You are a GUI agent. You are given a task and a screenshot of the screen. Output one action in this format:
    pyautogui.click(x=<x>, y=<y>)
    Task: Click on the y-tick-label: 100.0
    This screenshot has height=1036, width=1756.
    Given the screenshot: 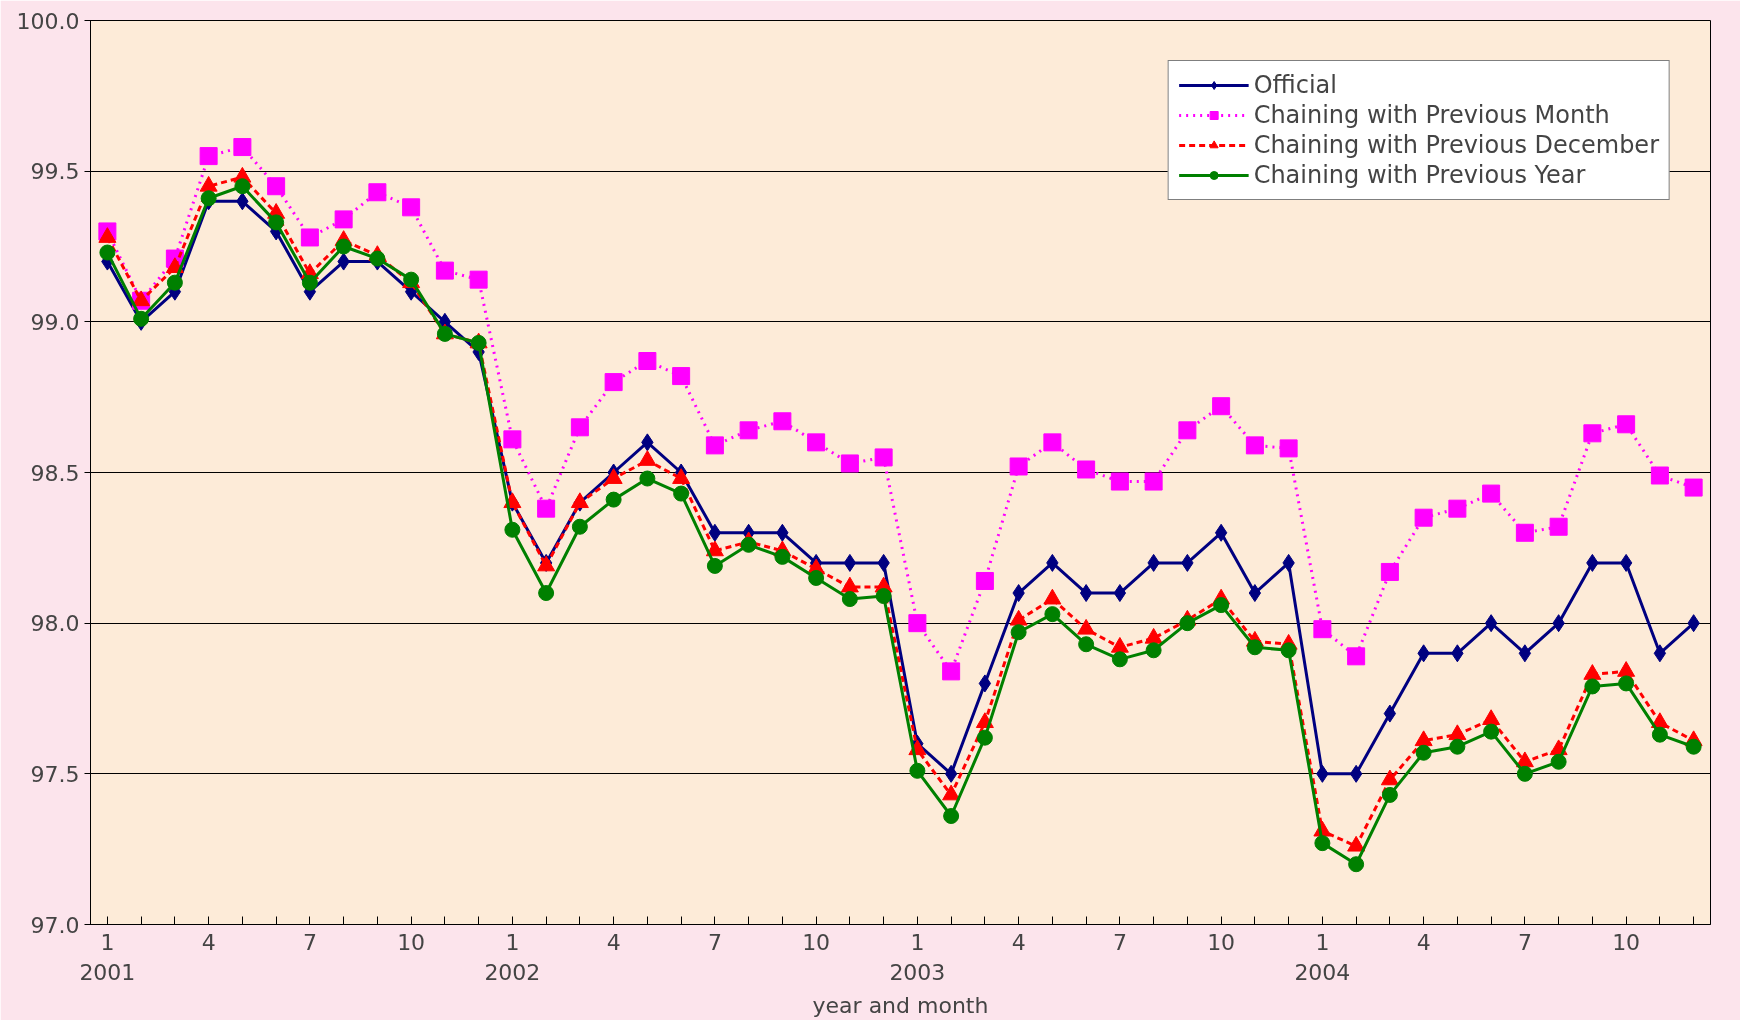 What is the action you would take?
    pyautogui.click(x=48, y=21)
    